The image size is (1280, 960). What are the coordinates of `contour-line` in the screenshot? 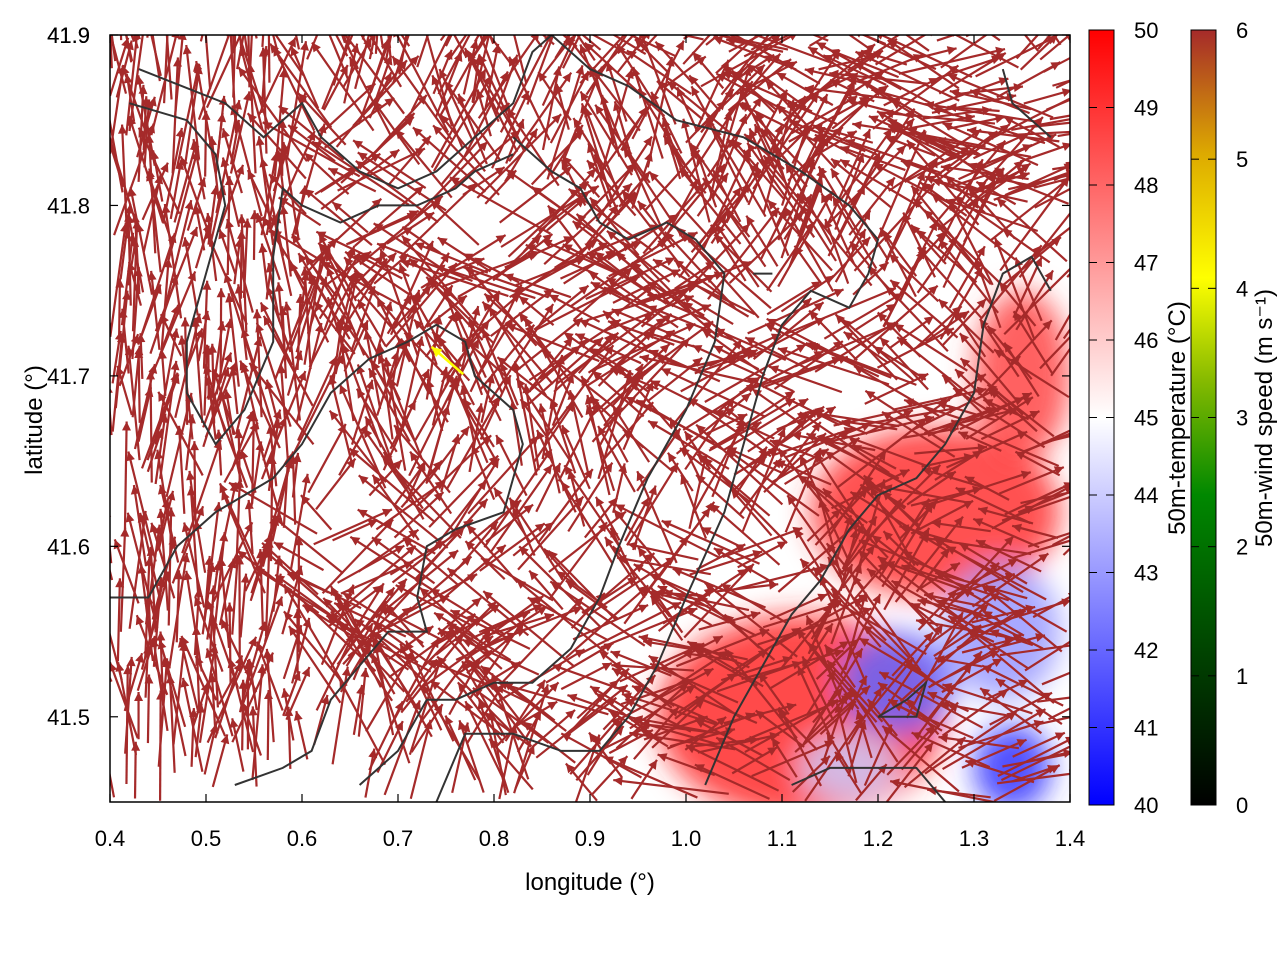 It's located at (321, 274).